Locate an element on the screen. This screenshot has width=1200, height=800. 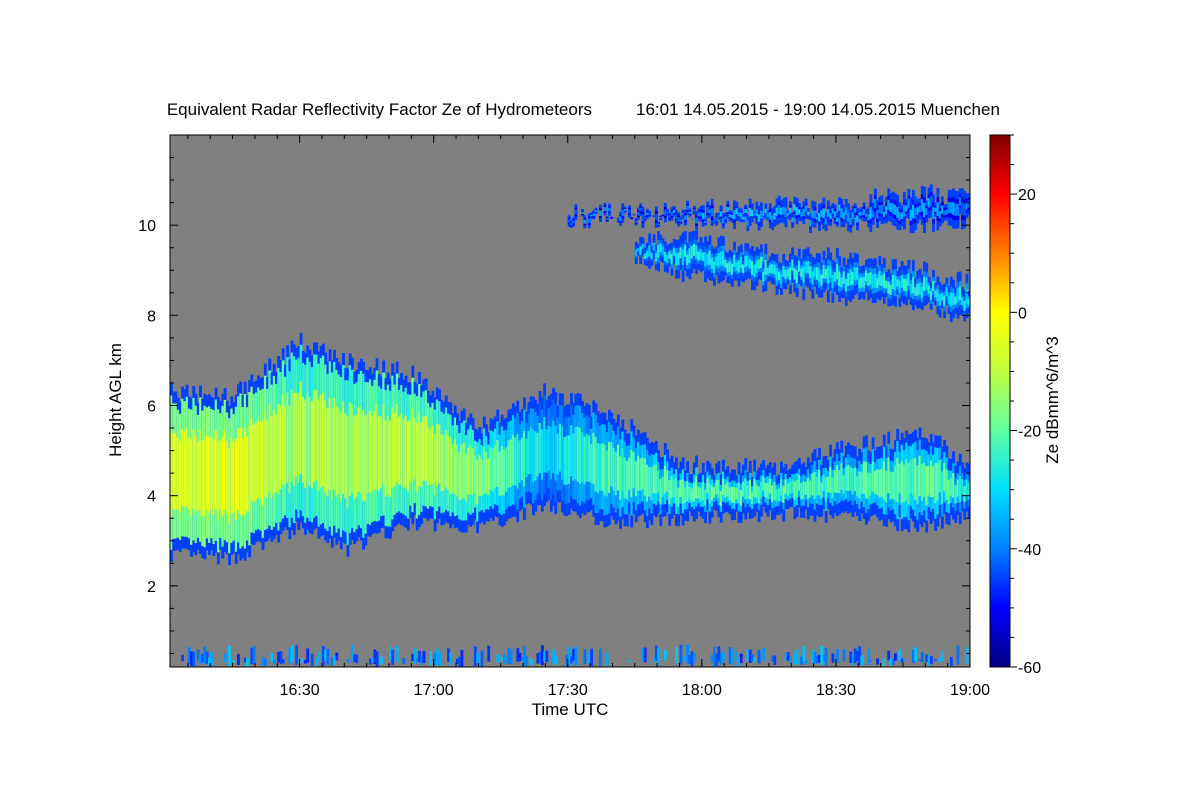
x-tick-label: 17:30 is located at coordinates (568, 690).